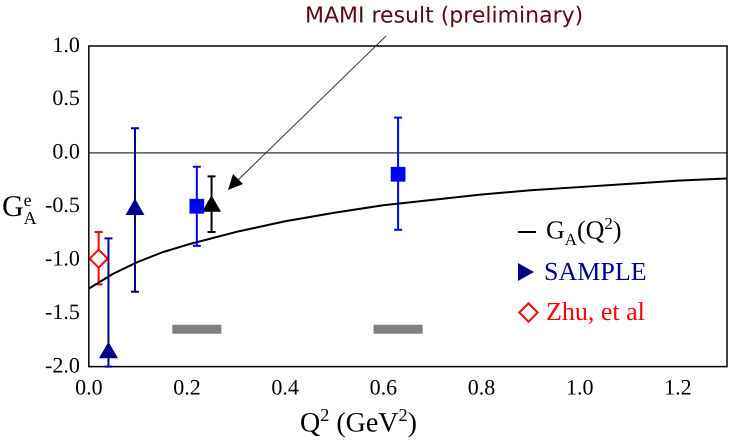  I want to click on y-tick-label: 1.0, so click(66, 44).